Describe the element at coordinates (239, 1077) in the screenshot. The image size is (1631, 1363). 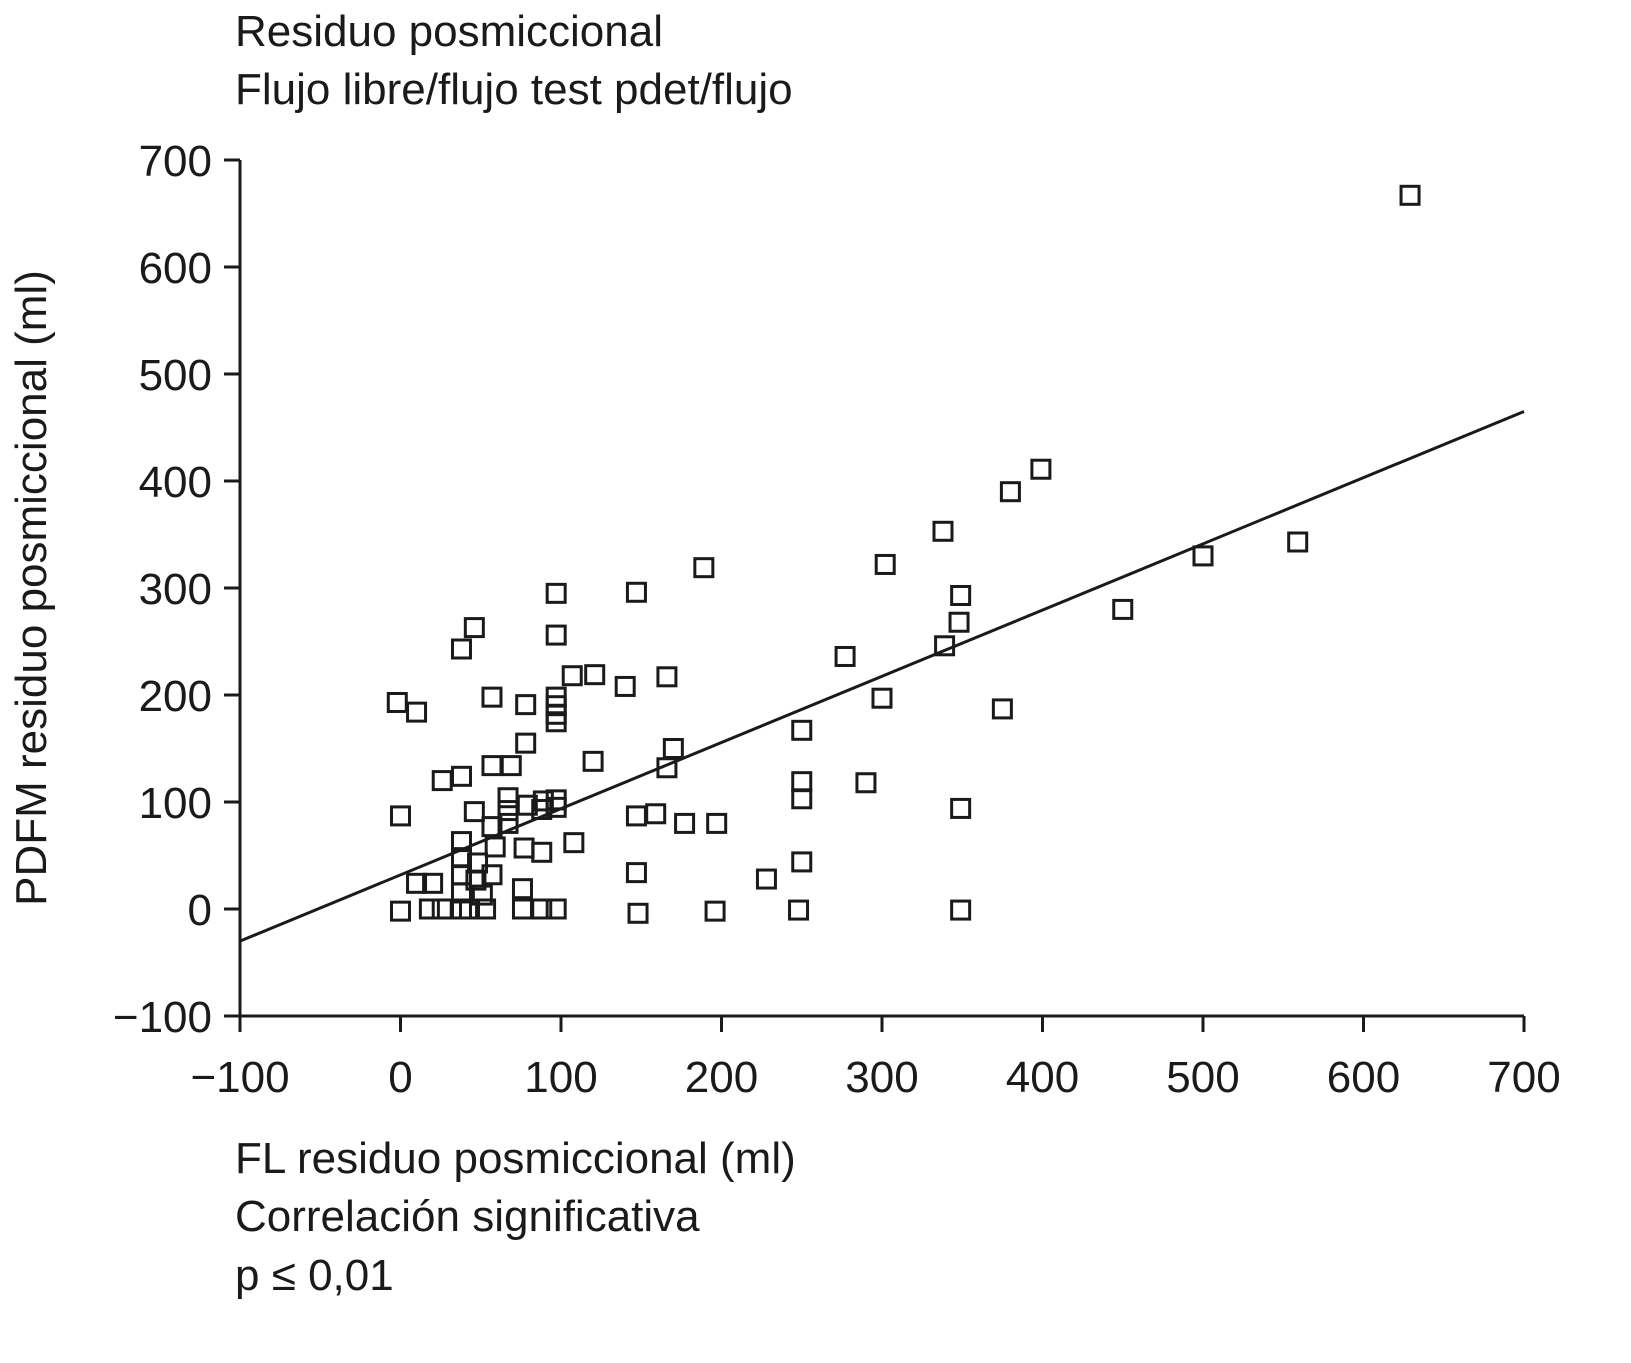
I see `x-tick-label: −100` at that location.